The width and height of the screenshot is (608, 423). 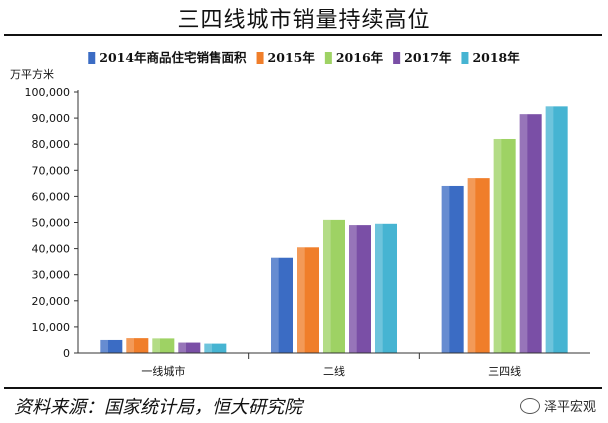 What do you see at coordinates (51, 327) in the screenshot?
I see `y-tick-label: 10,000` at bounding box center [51, 327].